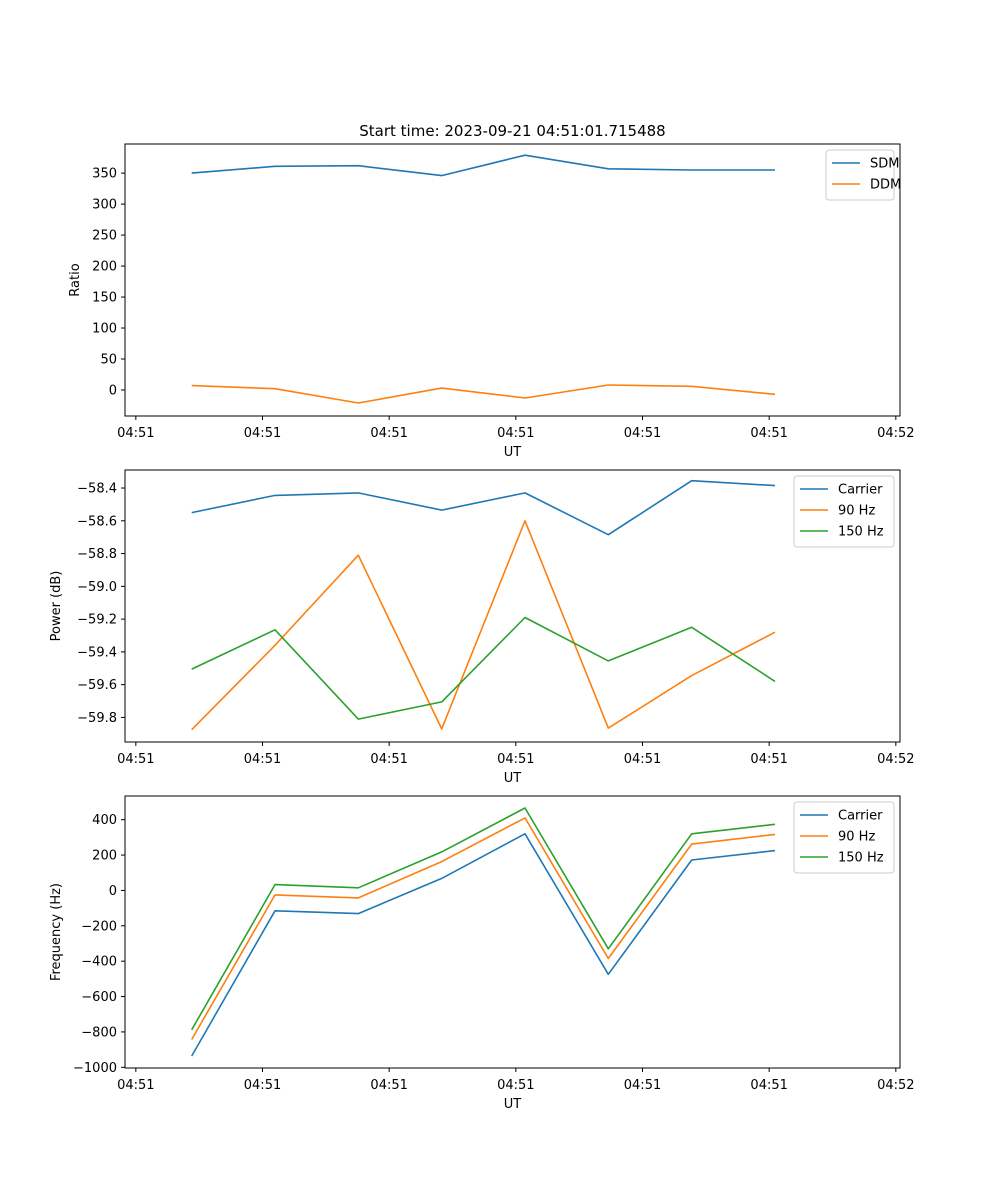 This screenshot has width=1000, height=1200. Describe the element at coordinates (97, 685) in the screenshot. I see `y-tick-label: −59.6` at that location.